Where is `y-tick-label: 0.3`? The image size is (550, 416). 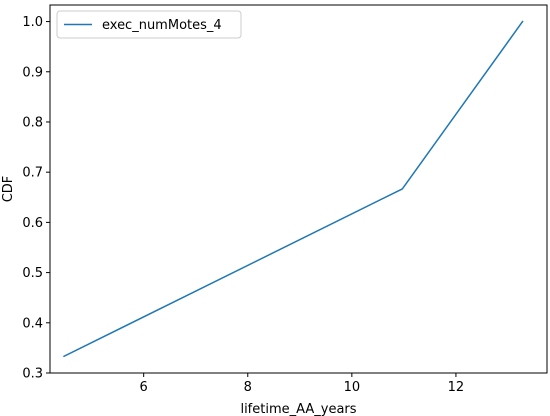 y-tick-label: 0.3 is located at coordinates (32, 374).